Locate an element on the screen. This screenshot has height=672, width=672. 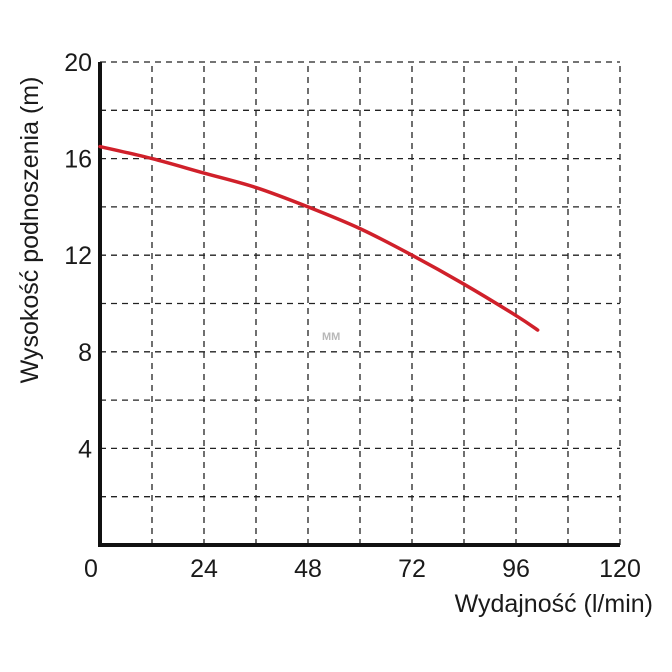
x-axis-label: Wydajność (l/min) is located at coordinates (554, 604).